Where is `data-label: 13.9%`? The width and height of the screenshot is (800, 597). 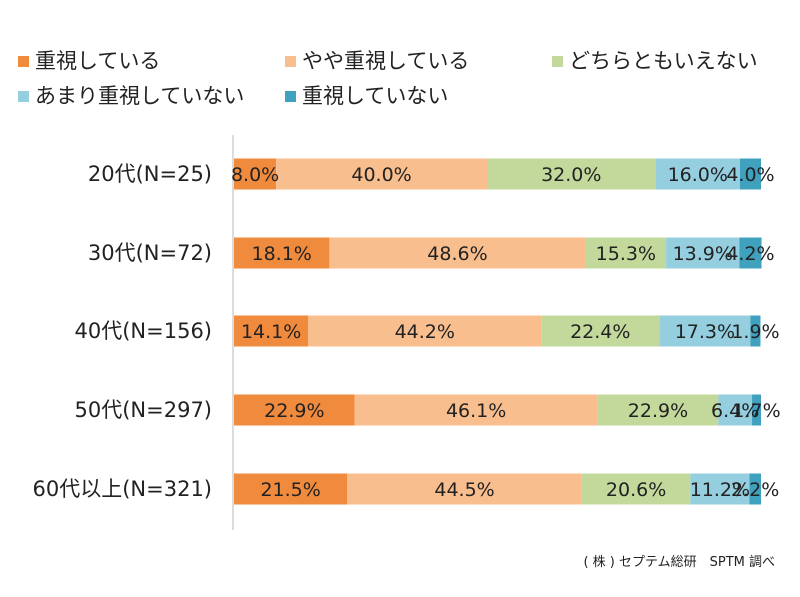
data-label: 13.9% is located at coordinates (703, 254).